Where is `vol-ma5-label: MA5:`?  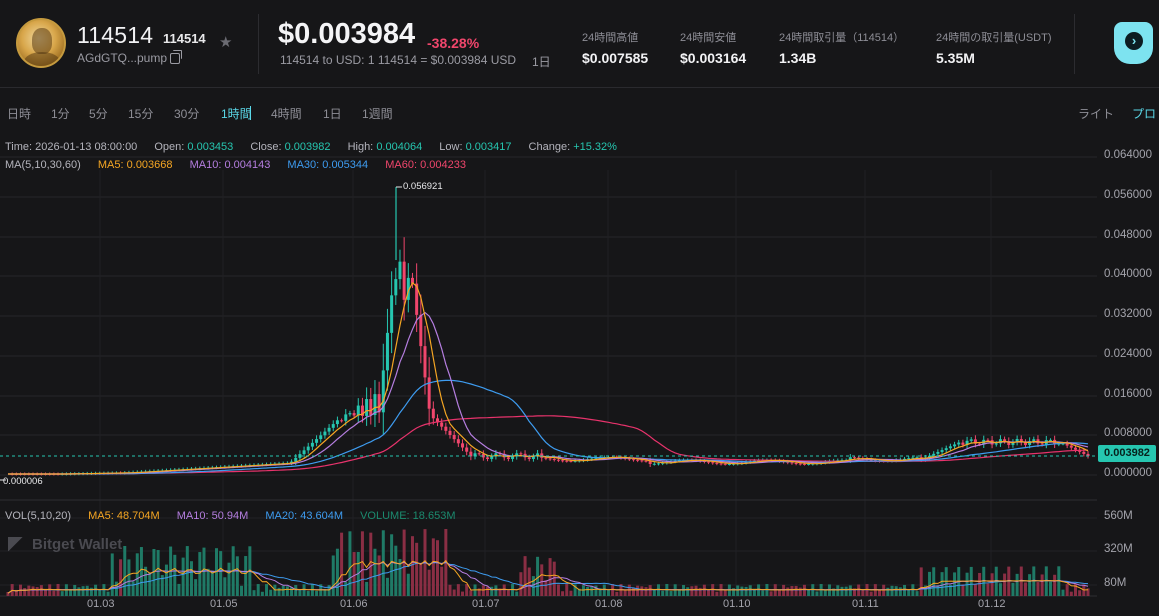
vol-ma5-label: MA5: is located at coordinates (101, 516).